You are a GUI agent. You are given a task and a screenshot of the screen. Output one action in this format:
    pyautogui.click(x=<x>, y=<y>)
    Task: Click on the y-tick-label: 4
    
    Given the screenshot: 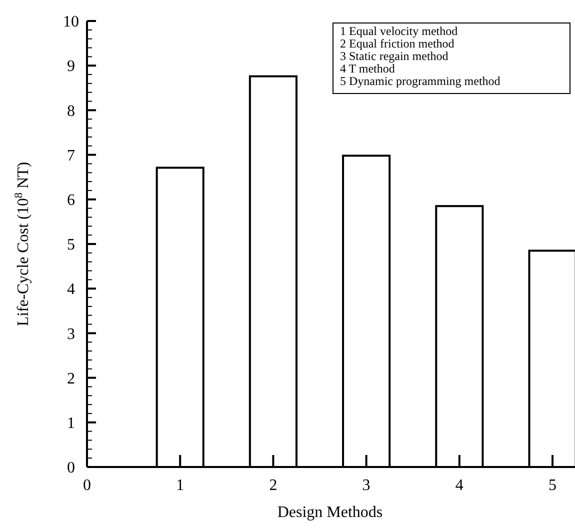 What is the action you would take?
    pyautogui.click(x=71, y=289)
    